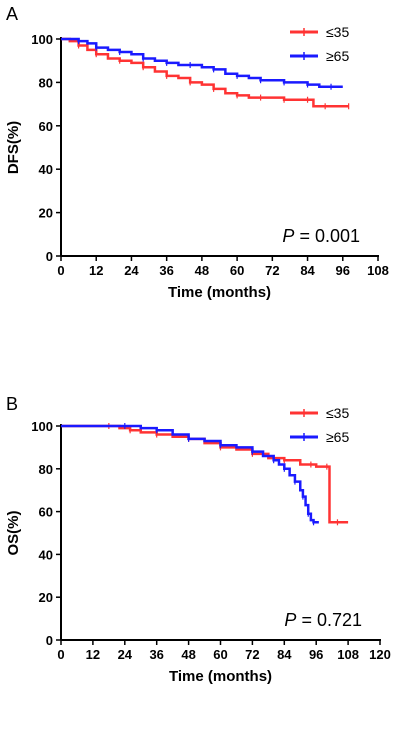 This screenshot has height=730, width=400. I want to click on p-value-annotation: P = 0.001, so click(321, 236).